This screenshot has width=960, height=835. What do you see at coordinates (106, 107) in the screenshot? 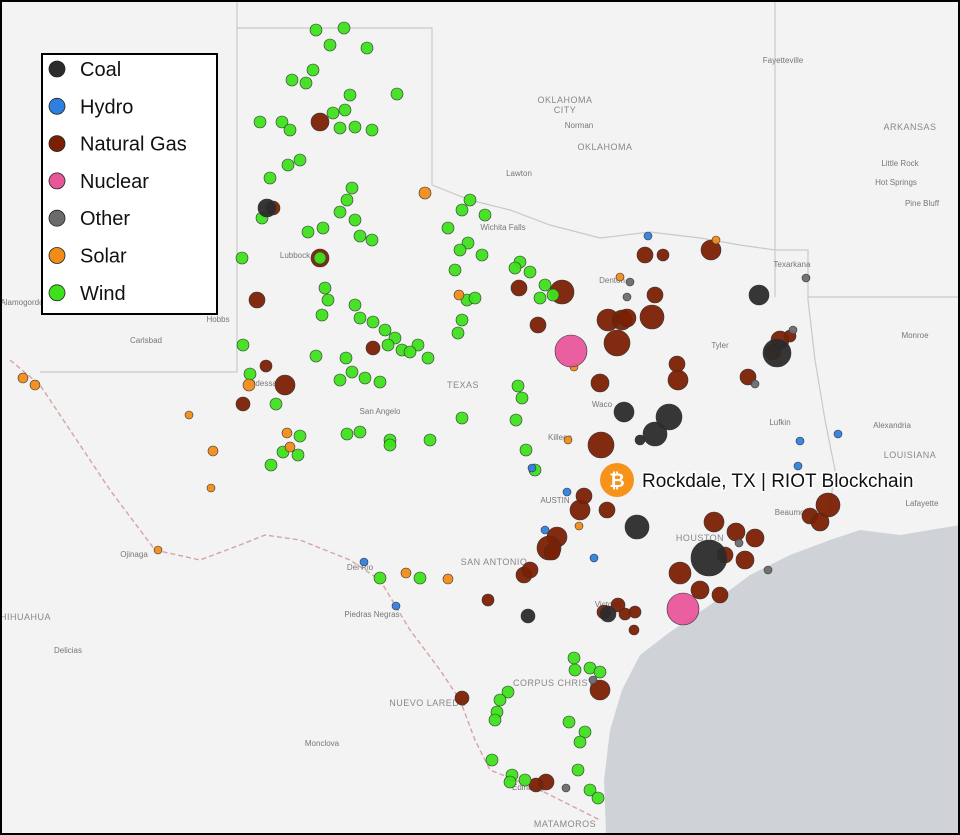
I see `legend-label: Hydro` at bounding box center [106, 107].